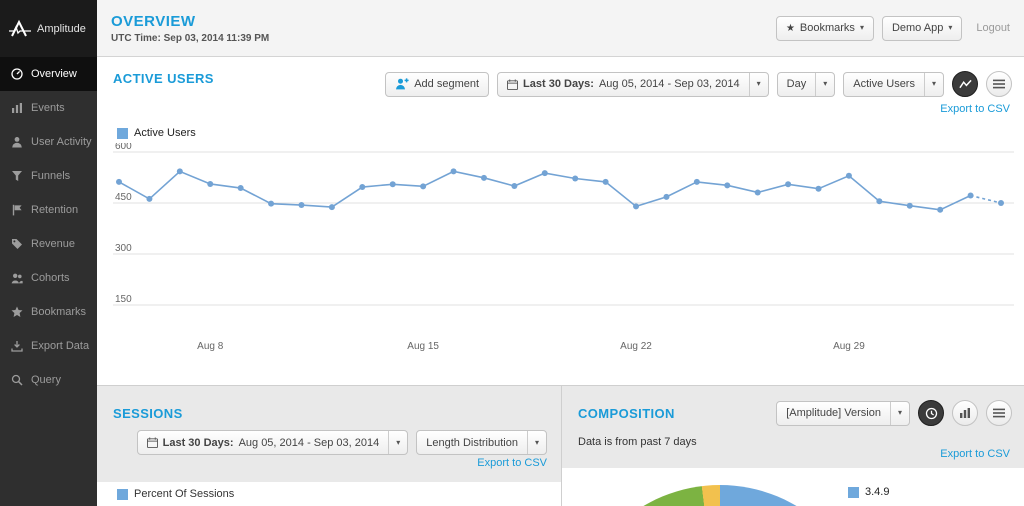 Image resolution: width=1024 pixels, height=506 pixels. I want to click on metric-caret: ▾, so click(933, 84).